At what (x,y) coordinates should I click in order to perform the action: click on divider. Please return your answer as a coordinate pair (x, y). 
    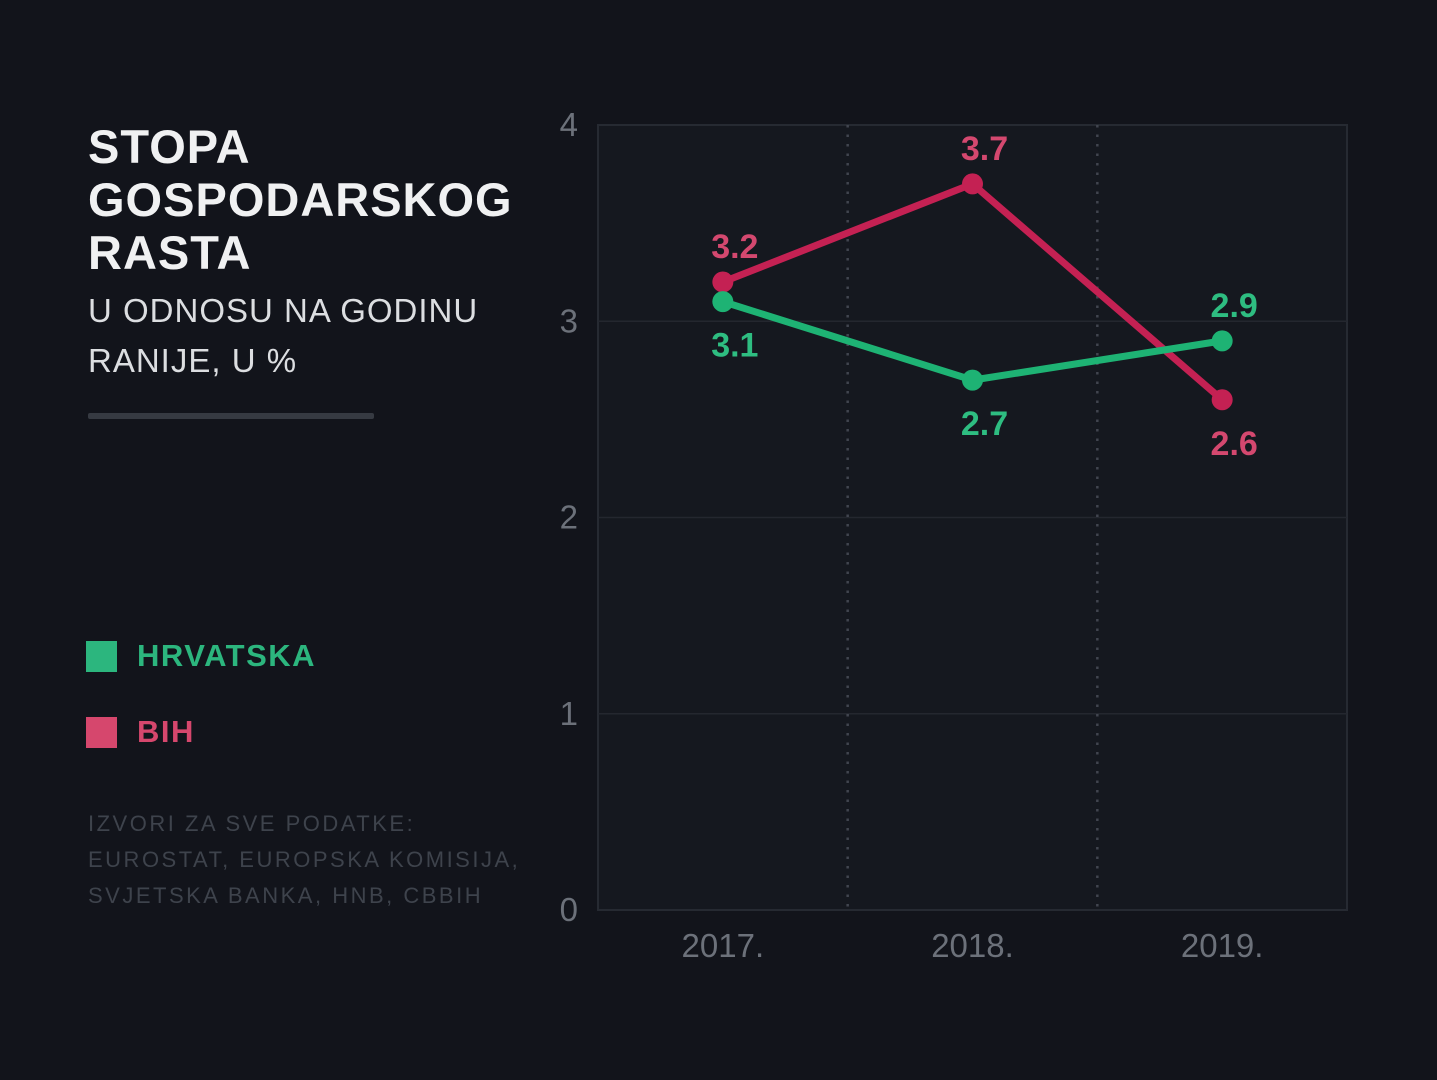
    Looking at the image, I should click on (231, 416).